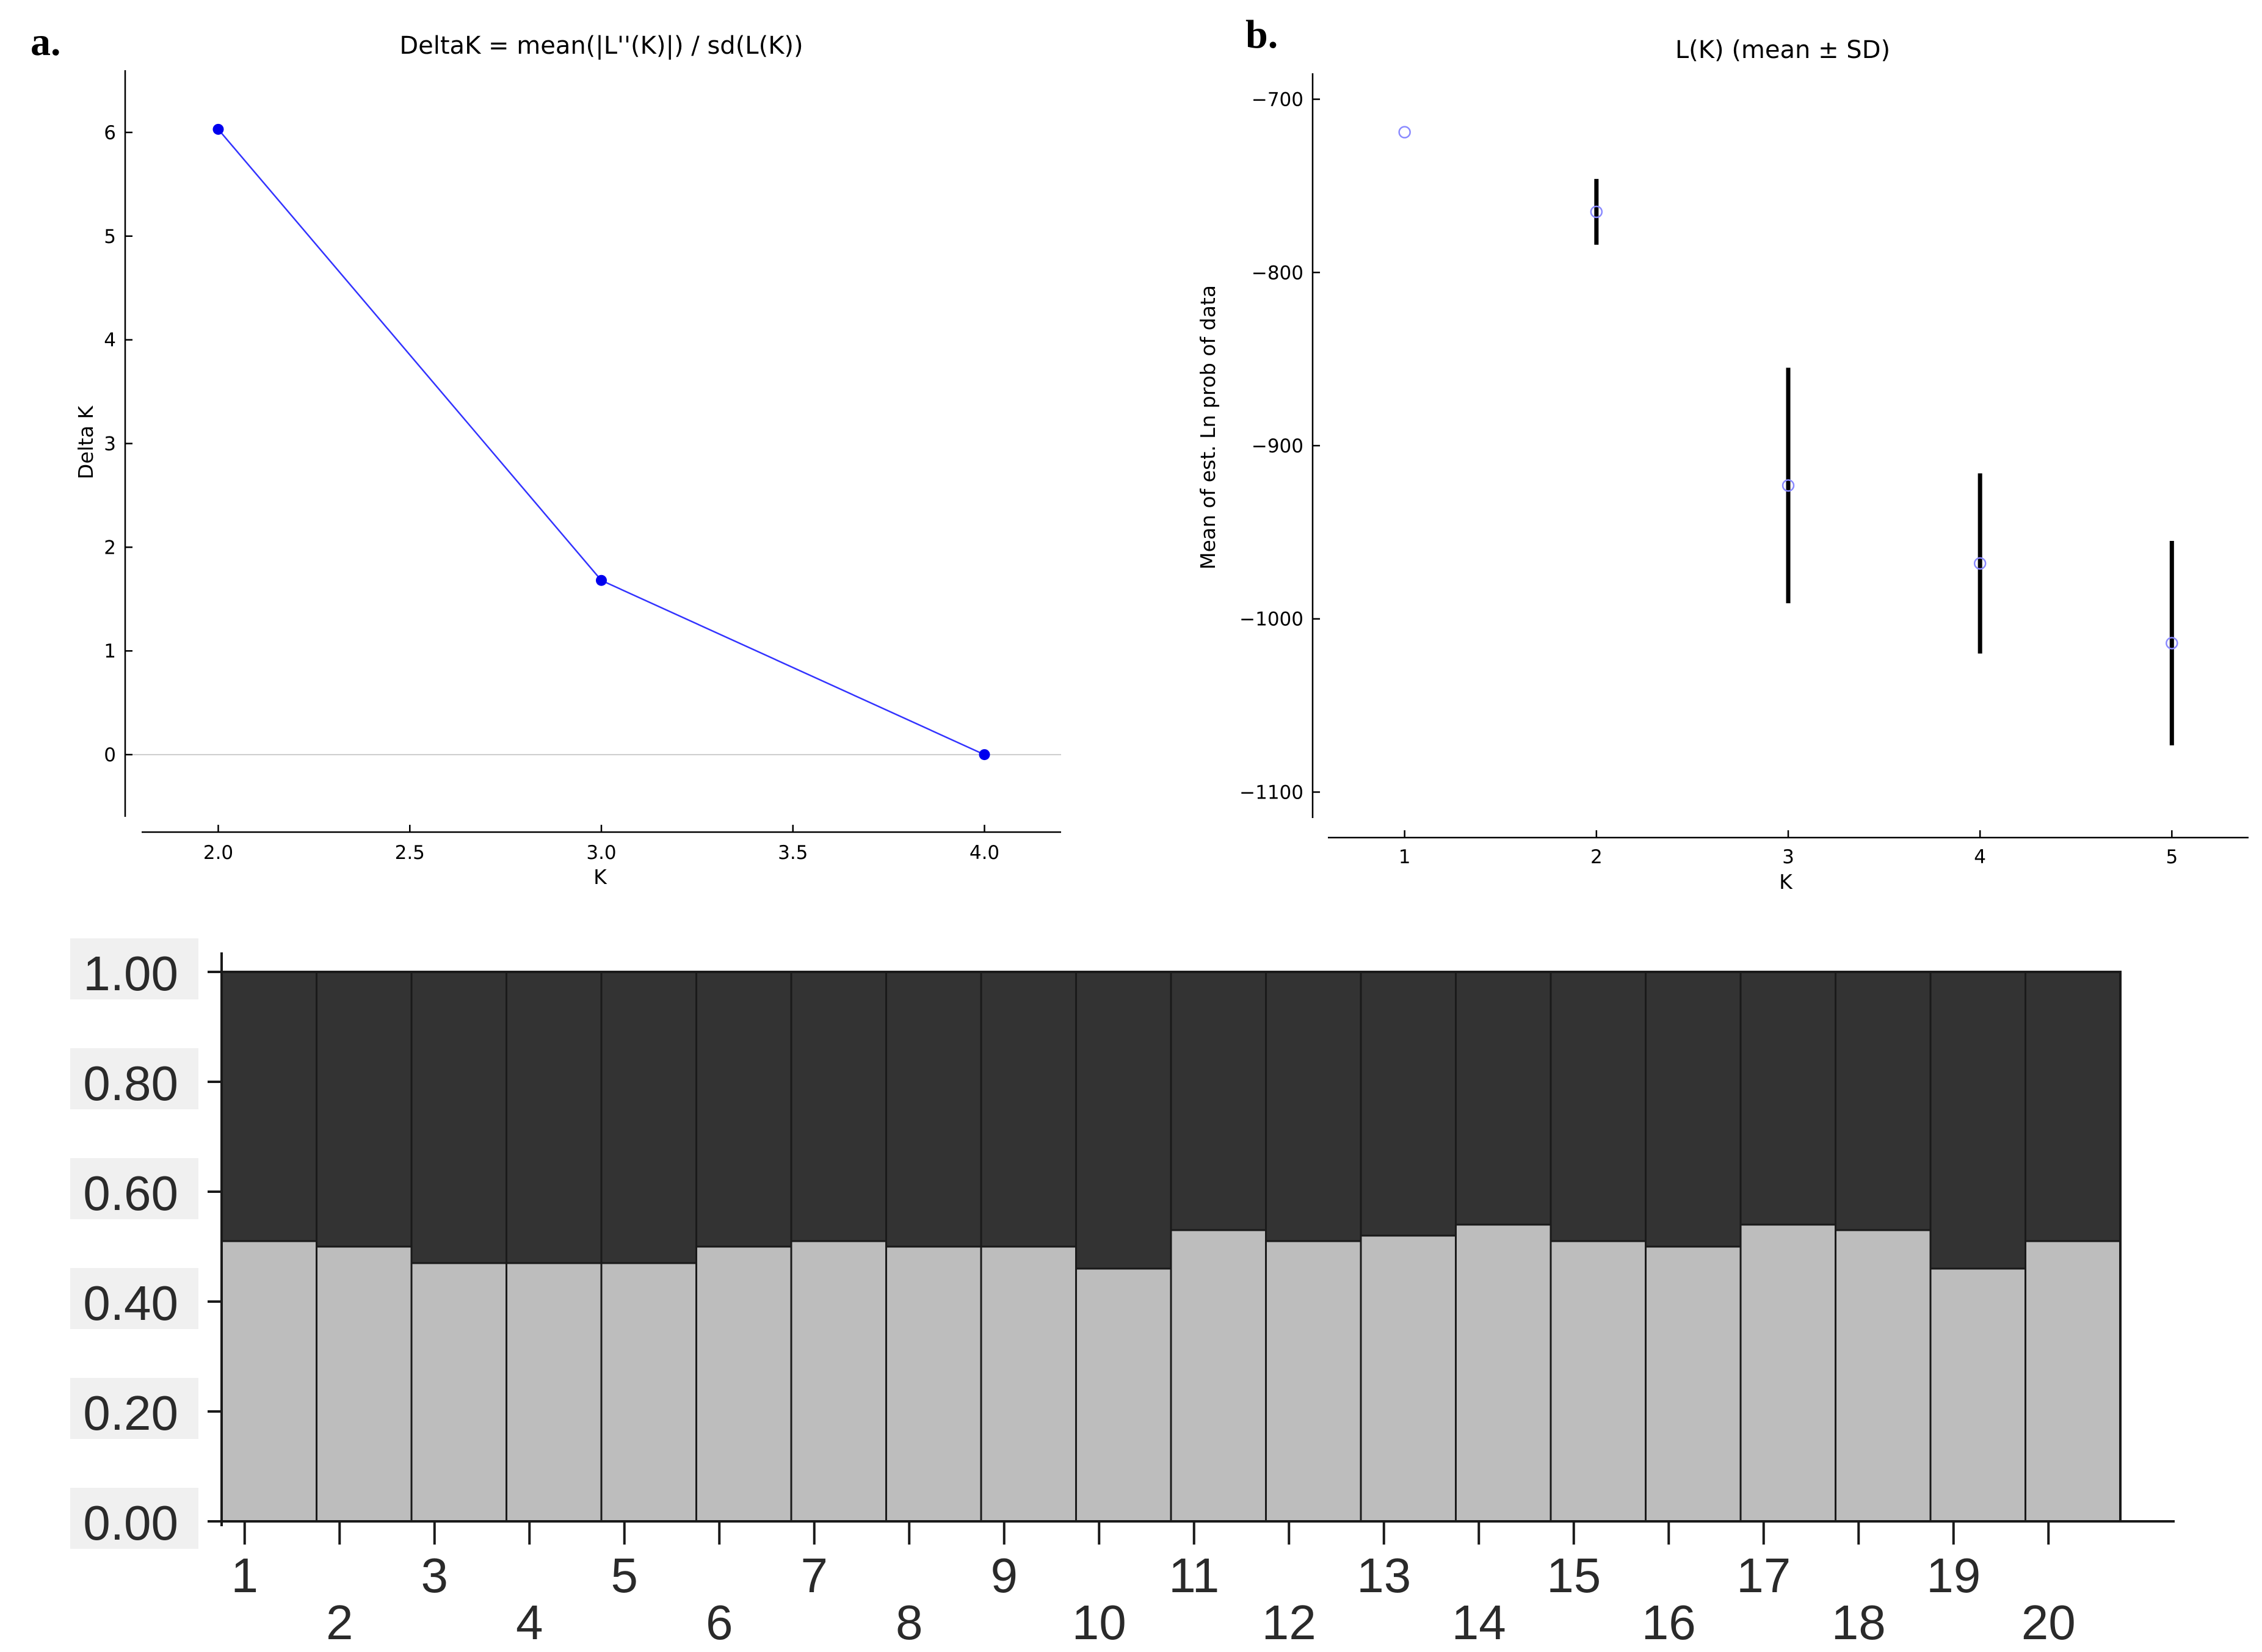  What do you see at coordinates (1384, 1576) in the screenshot?
I see `structure-xtick-label: 13` at bounding box center [1384, 1576].